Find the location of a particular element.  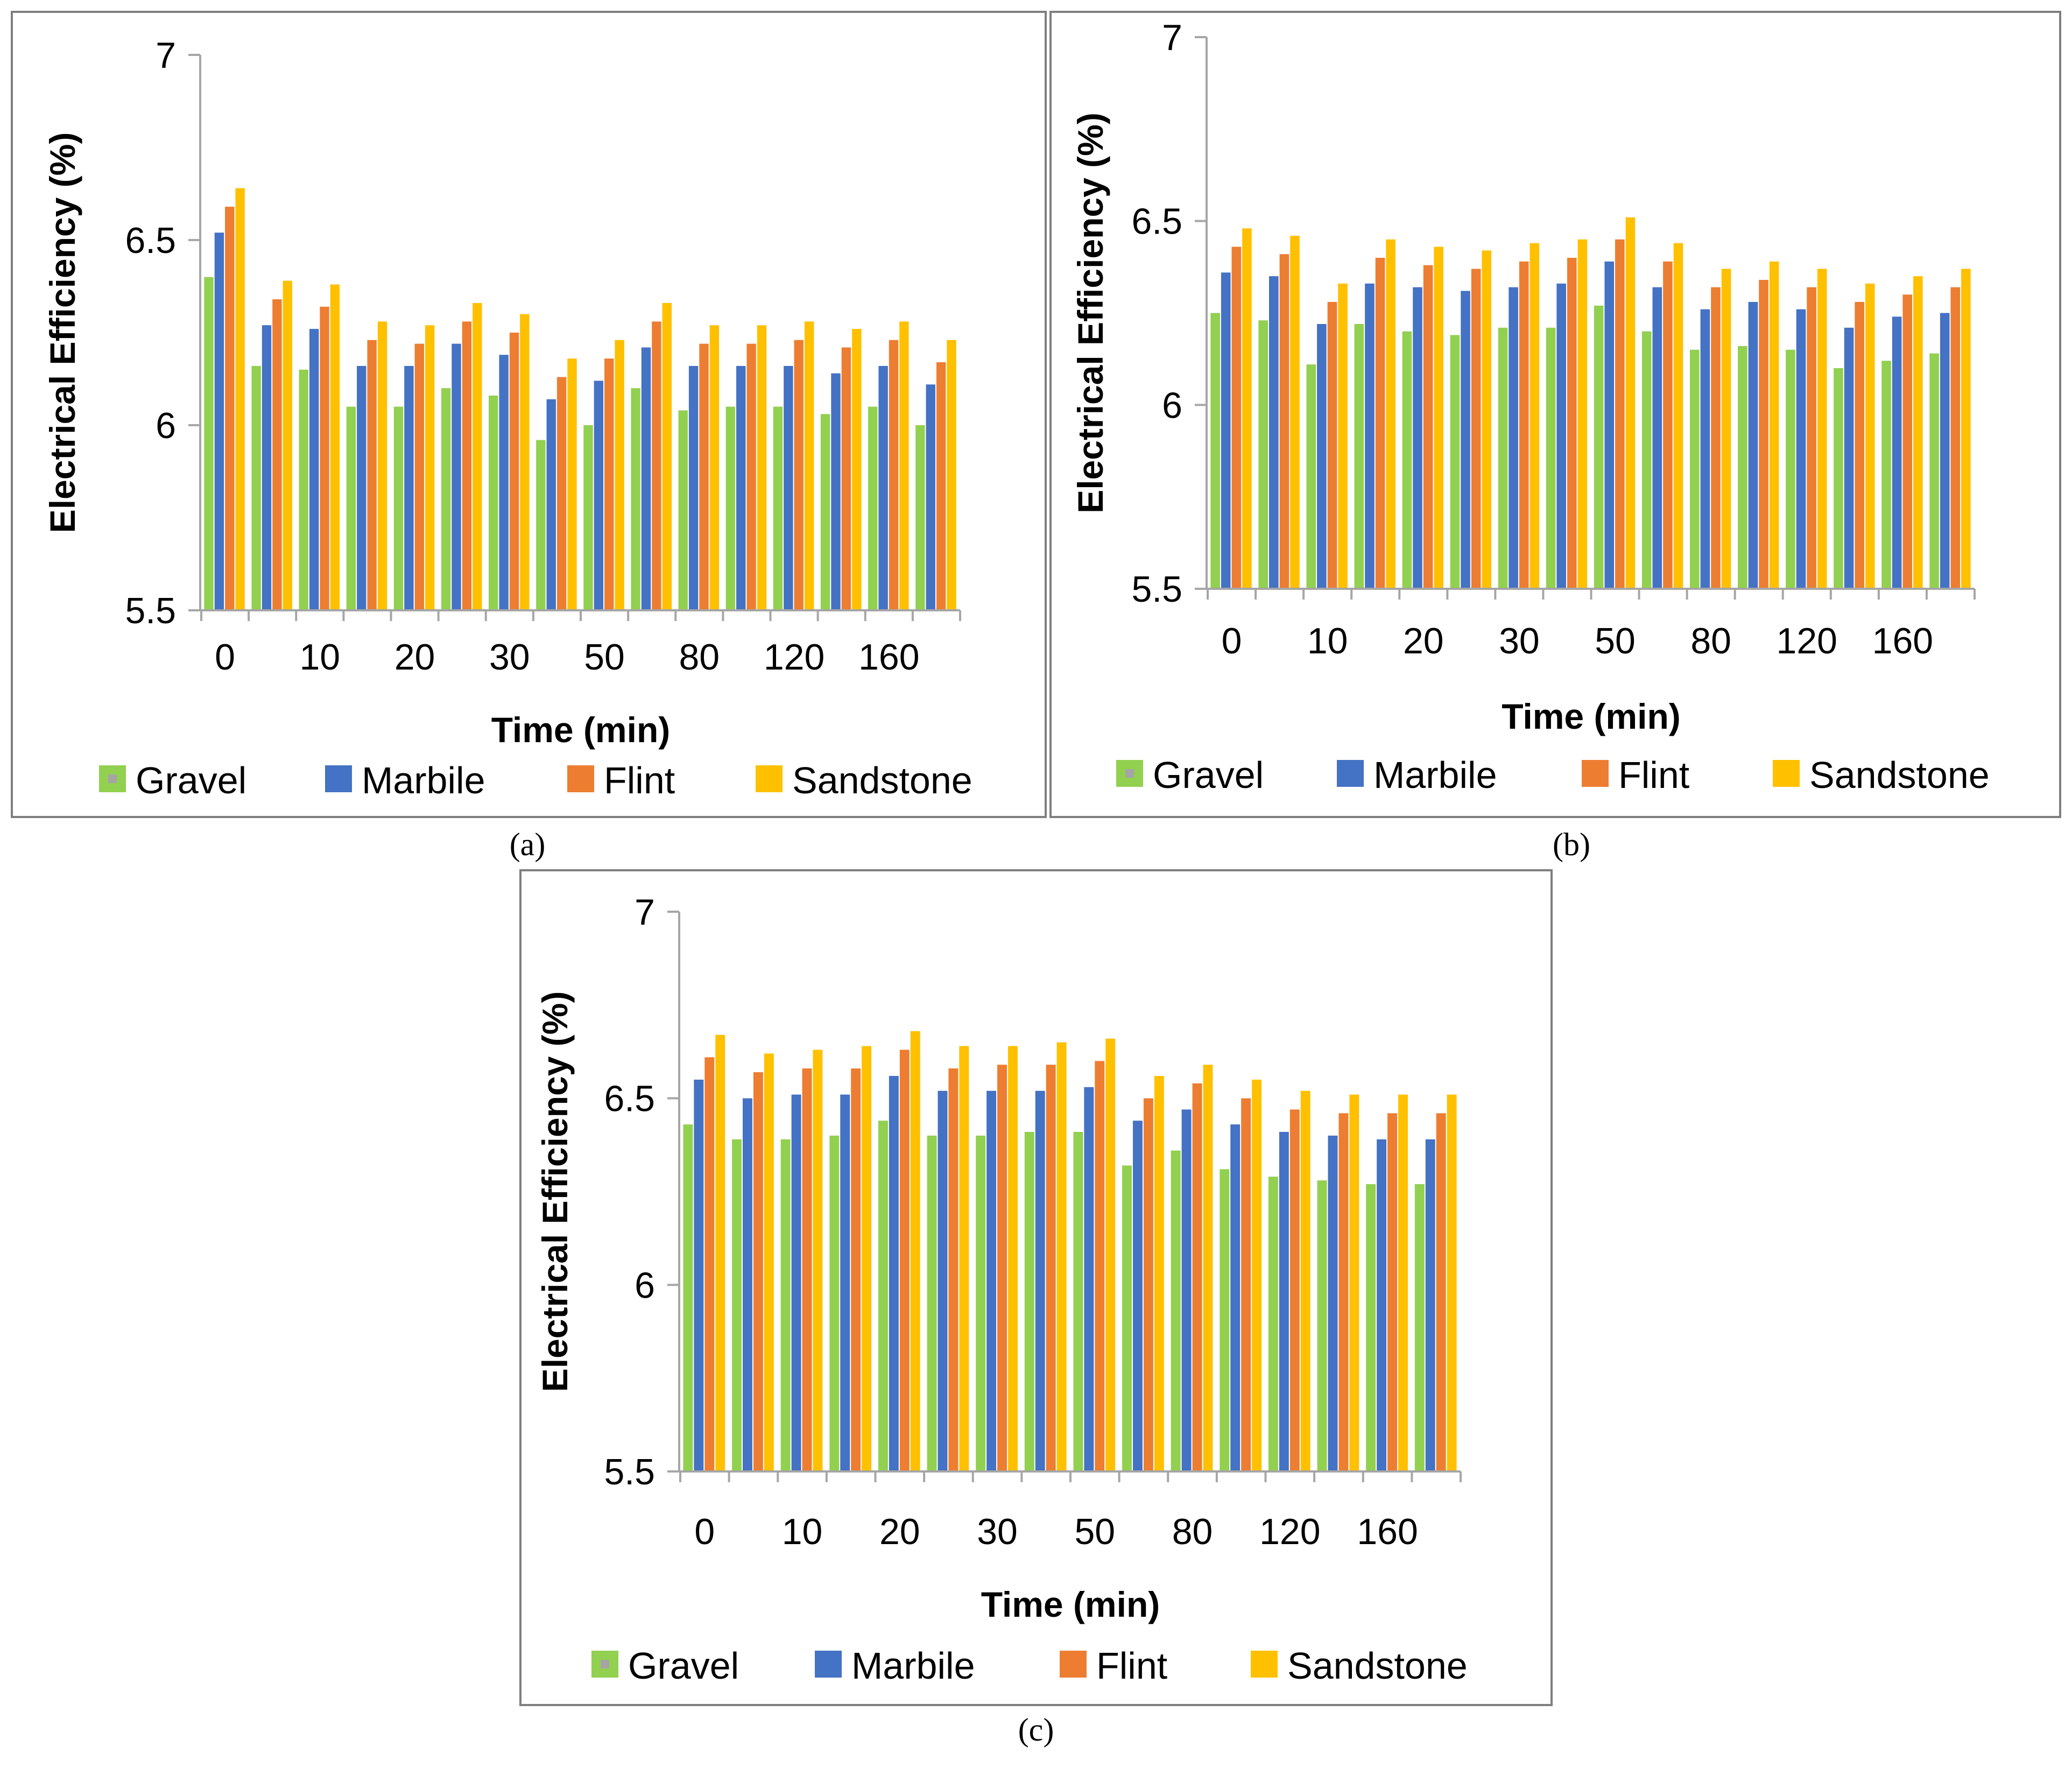

x-tick-label: 0 is located at coordinates (225, 657).